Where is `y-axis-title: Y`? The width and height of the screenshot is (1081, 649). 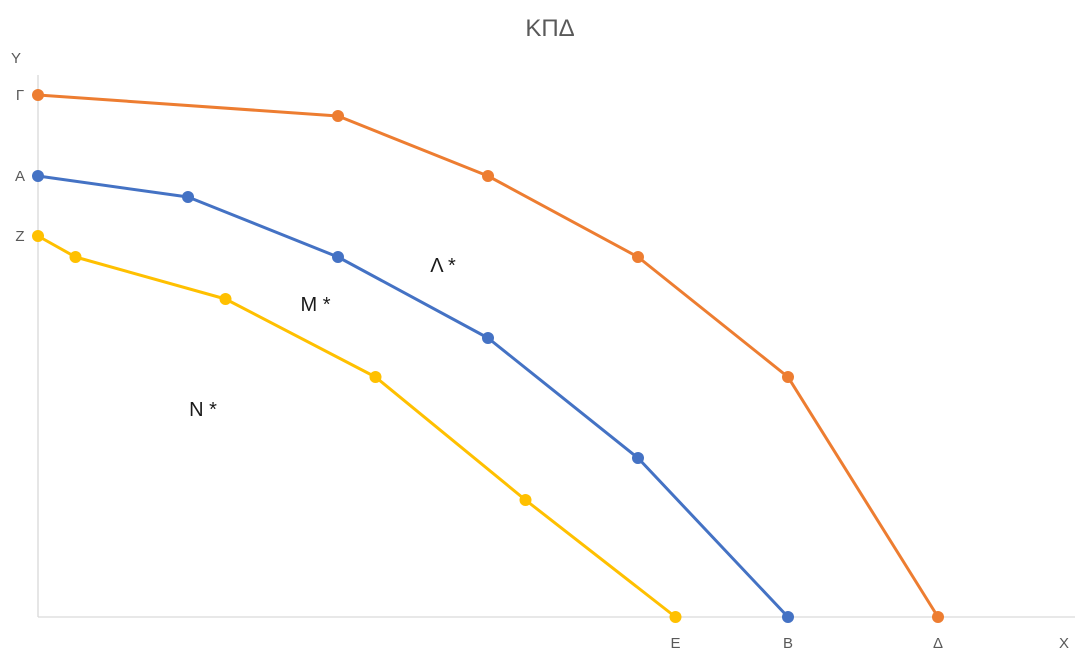 y-axis-title: Y is located at coordinates (16, 58).